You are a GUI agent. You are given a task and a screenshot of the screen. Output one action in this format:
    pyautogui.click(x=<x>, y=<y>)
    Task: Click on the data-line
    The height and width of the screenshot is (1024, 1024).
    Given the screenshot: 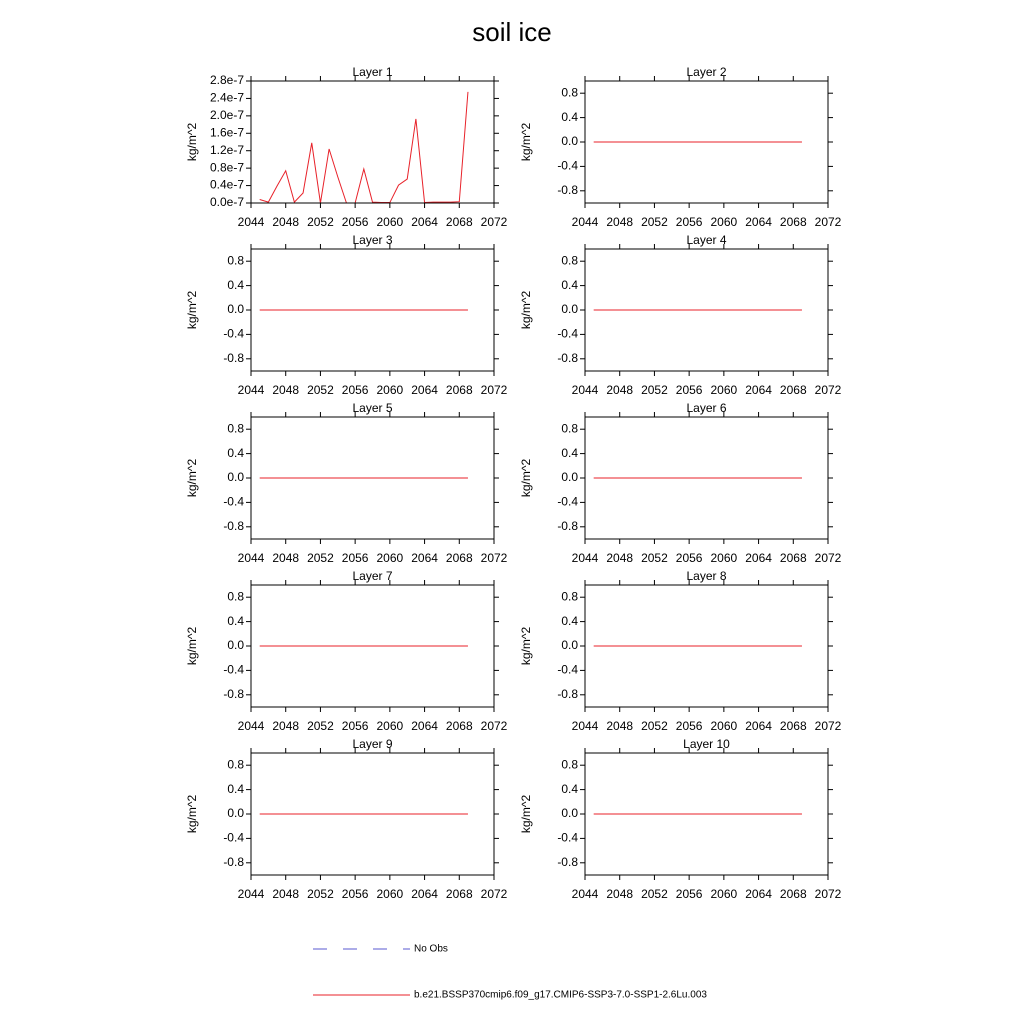 What is the action you would take?
    pyautogui.click(x=364, y=147)
    